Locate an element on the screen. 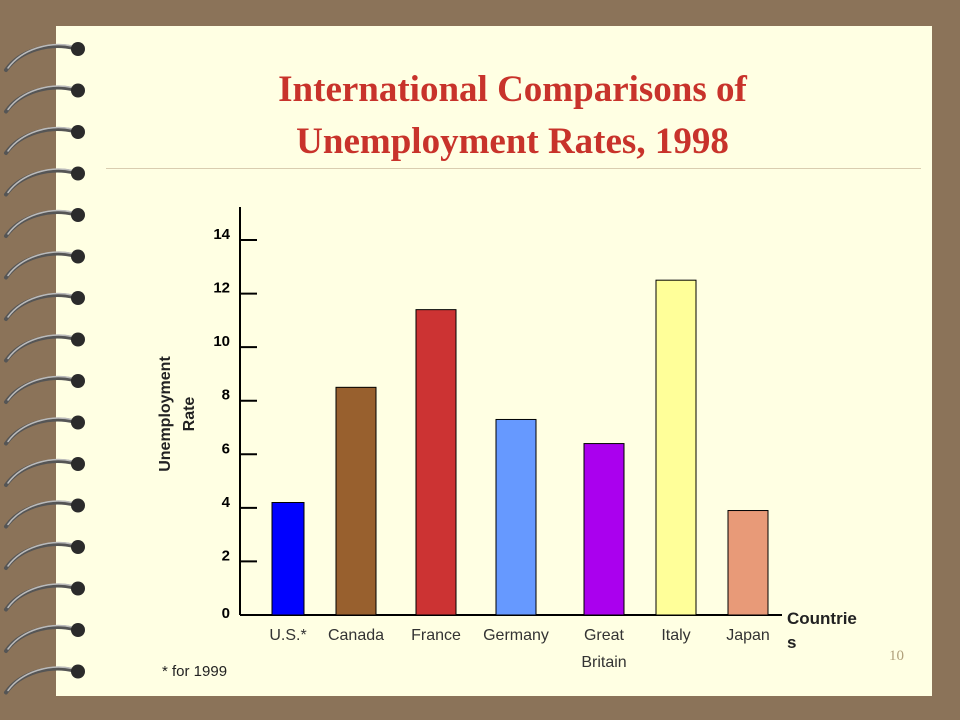 The width and height of the screenshot is (960, 720). title-divider is located at coordinates (513, 168).